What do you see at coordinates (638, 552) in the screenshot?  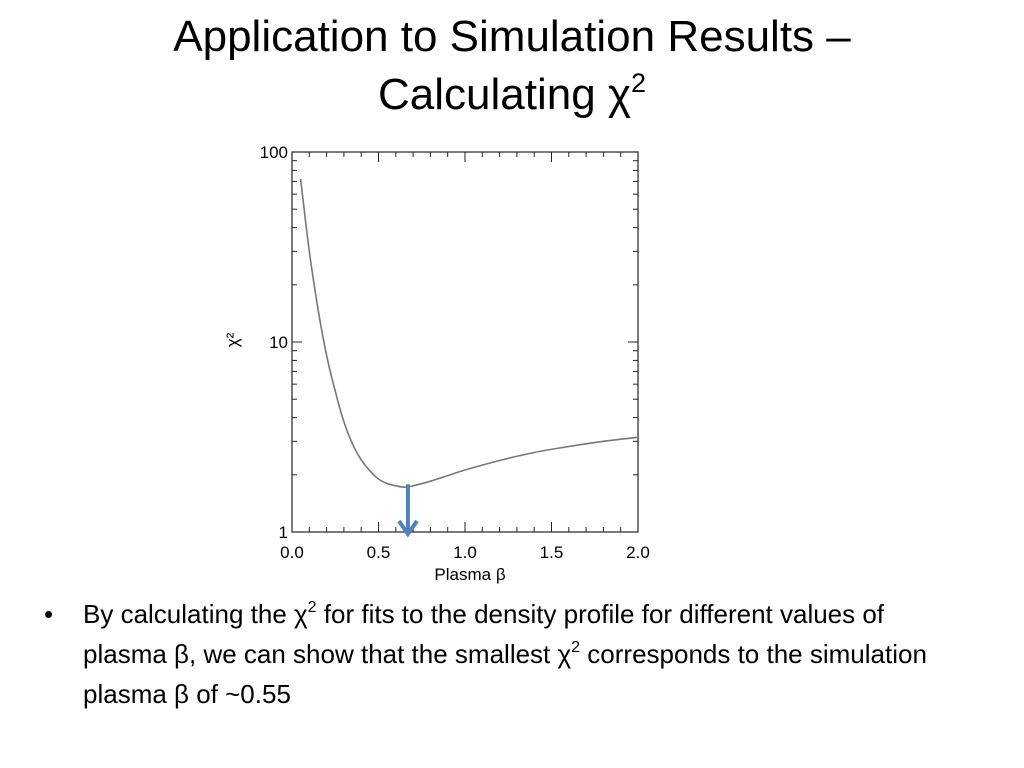 I see `x-tick-label: 2.0` at bounding box center [638, 552].